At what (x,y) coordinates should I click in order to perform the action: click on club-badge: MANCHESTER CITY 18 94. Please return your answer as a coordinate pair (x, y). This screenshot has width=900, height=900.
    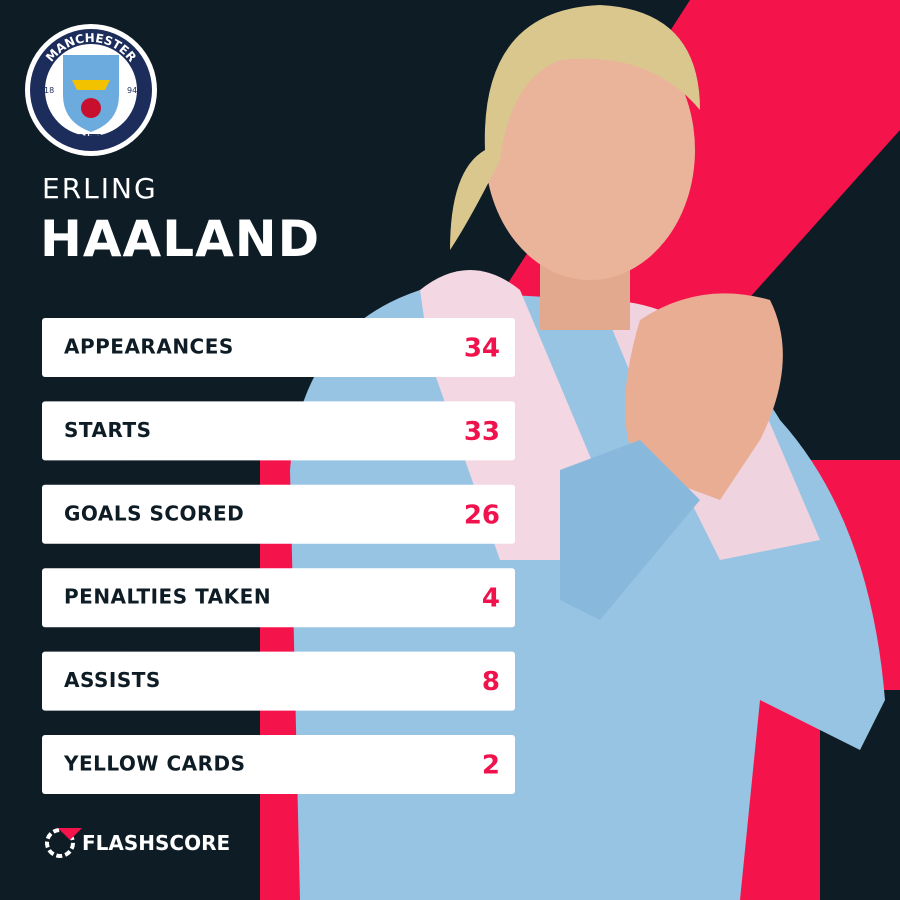
    Looking at the image, I should click on (91, 90).